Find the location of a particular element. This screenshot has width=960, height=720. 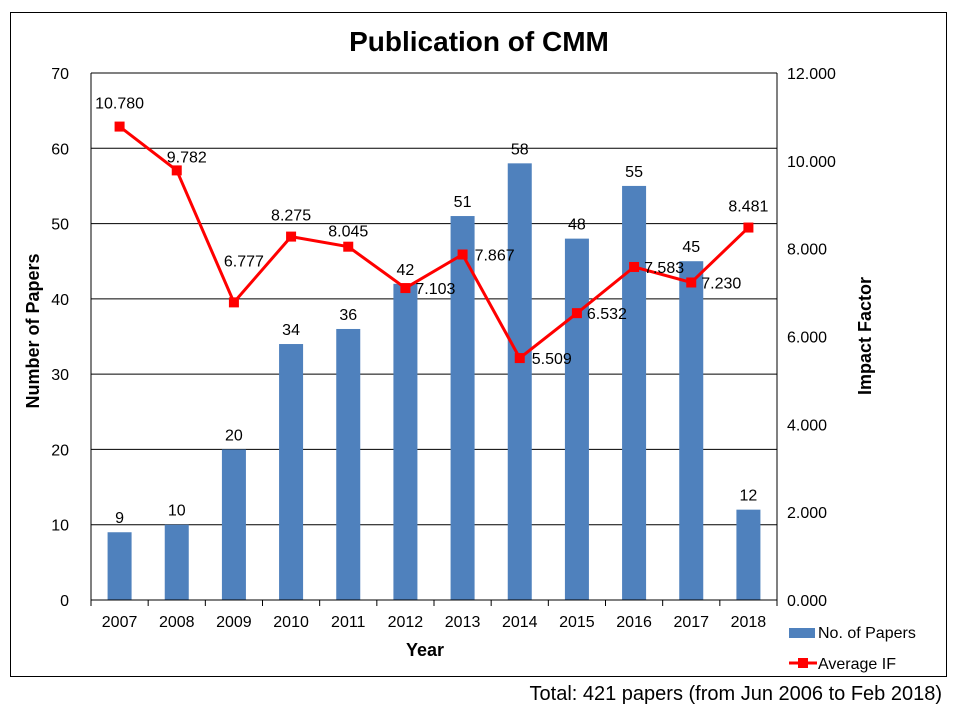

y-tick-label: 20 is located at coordinates (60, 450).